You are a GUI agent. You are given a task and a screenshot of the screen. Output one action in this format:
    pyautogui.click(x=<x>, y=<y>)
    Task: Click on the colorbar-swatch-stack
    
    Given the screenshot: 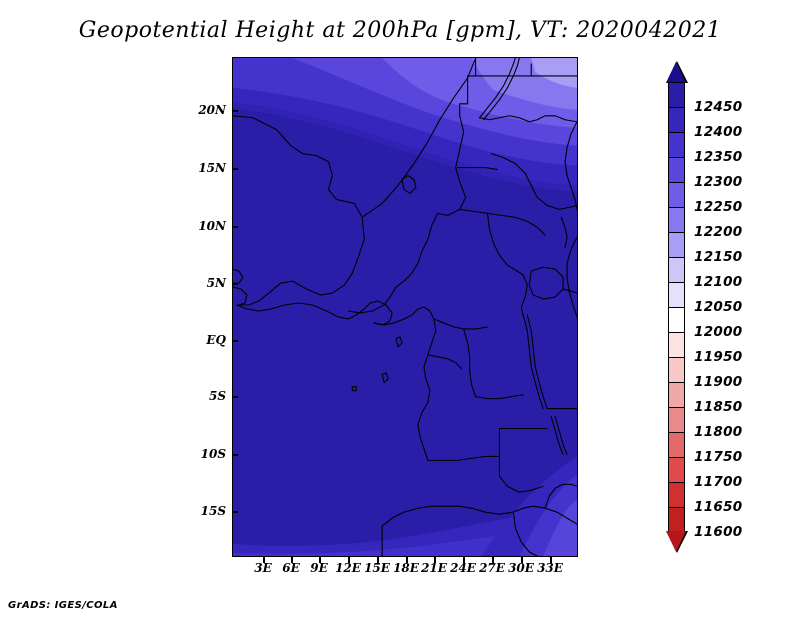 What is the action you would take?
    pyautogui.click(x=676, y=307)
    